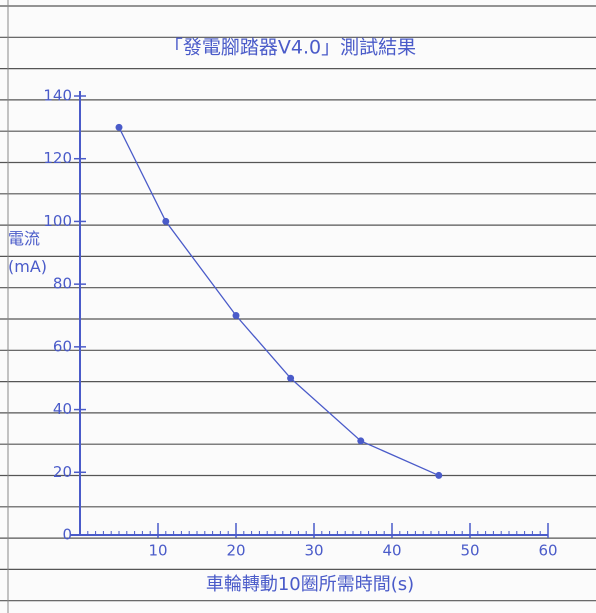  Describe the element at coordinates (313, 551) in the screenshot. I see `x-tick-label: 30` at that location.